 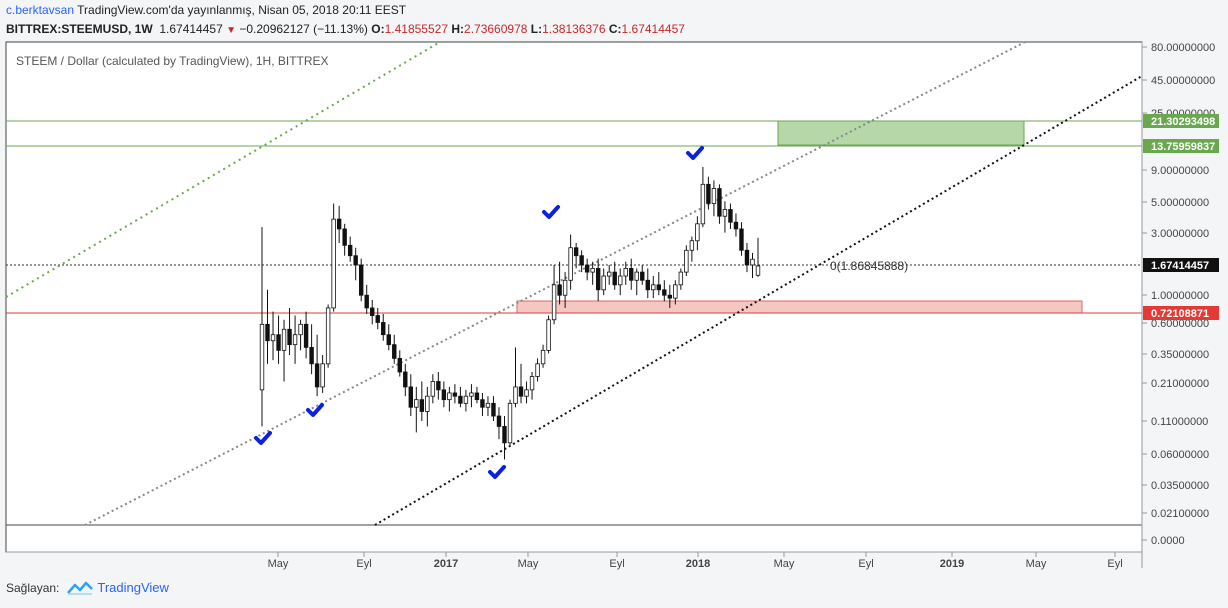 What do you see at coordinates (901, 133) in the screenshot?
I see `target-zone-green` at bounding box center [901, 133].